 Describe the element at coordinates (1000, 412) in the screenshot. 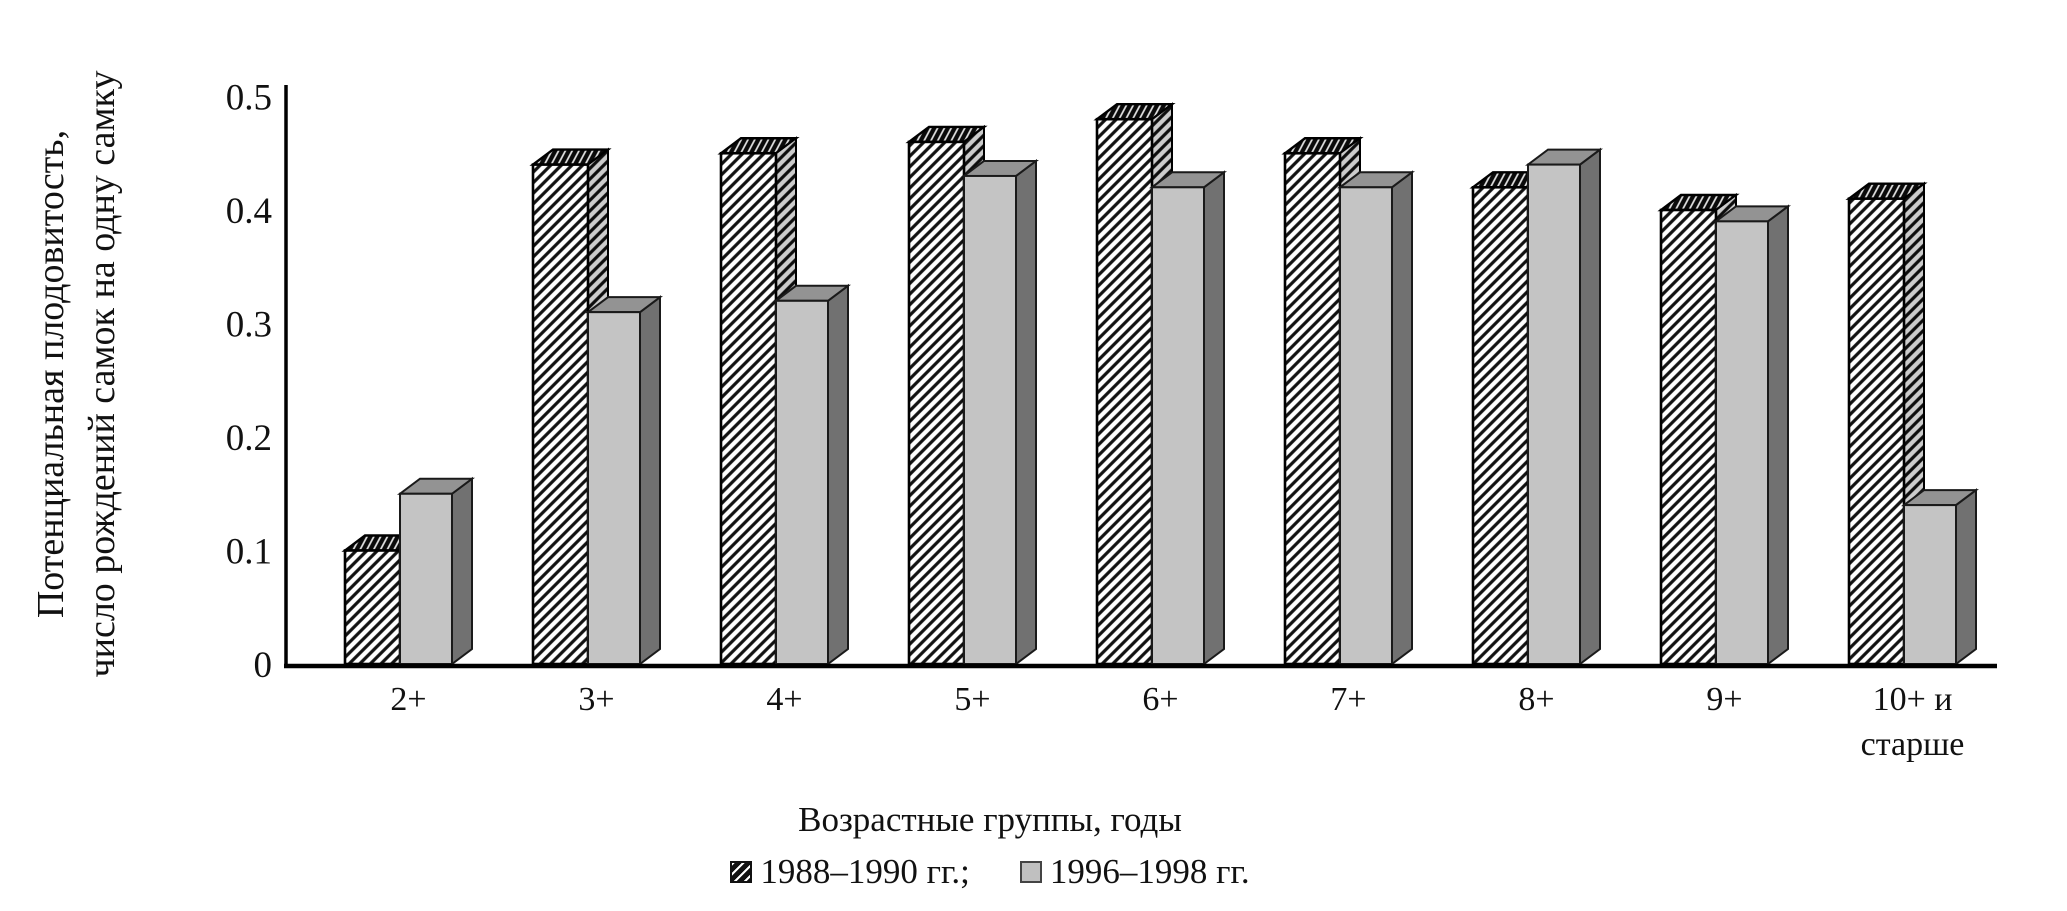

I see `bar-gray-5+` at that location.